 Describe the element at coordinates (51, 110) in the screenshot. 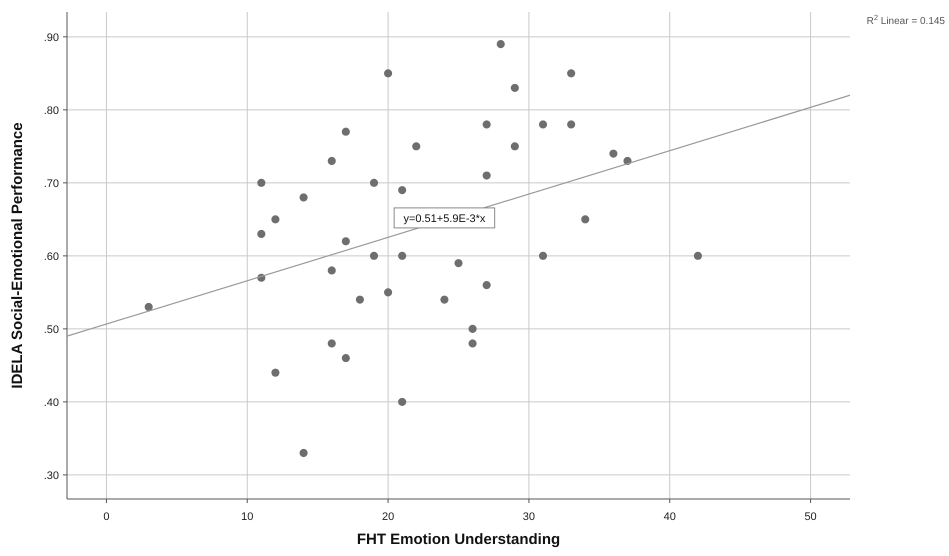

I see `y-tick-label: .80` at that location.